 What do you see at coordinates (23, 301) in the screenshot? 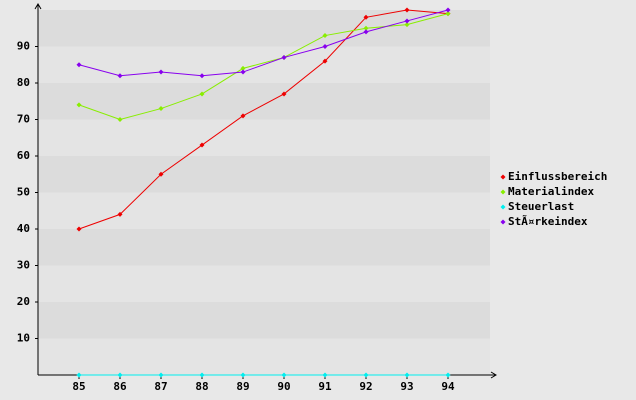
I see `y-tick-label: 20` at bounding box center [23, 301].